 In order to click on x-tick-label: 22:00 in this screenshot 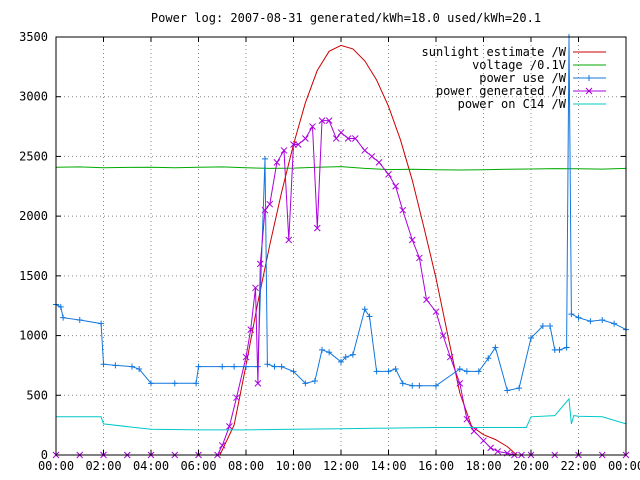, I will do `click(578, 466)`.